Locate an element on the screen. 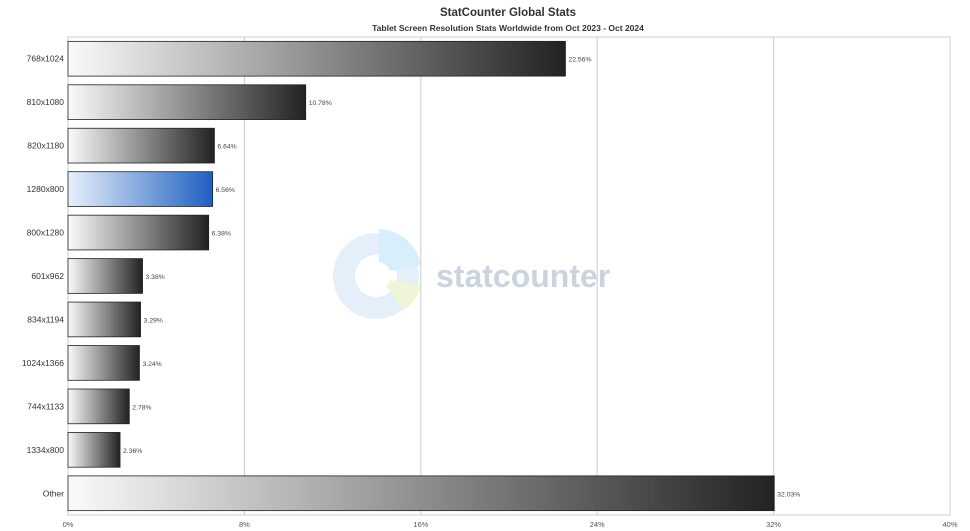 Image resolution: width=970 pixels, height=531 pixels. bar-800x1280 is located at coordinates (138, 232).